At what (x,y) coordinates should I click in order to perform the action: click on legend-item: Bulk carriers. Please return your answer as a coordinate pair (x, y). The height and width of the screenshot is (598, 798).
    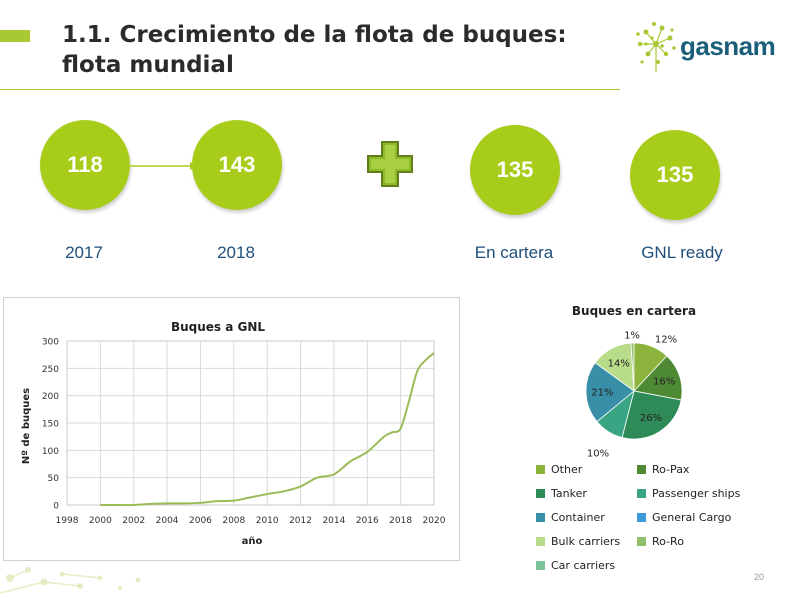
    Looking at the image, I should click on (578, 541).